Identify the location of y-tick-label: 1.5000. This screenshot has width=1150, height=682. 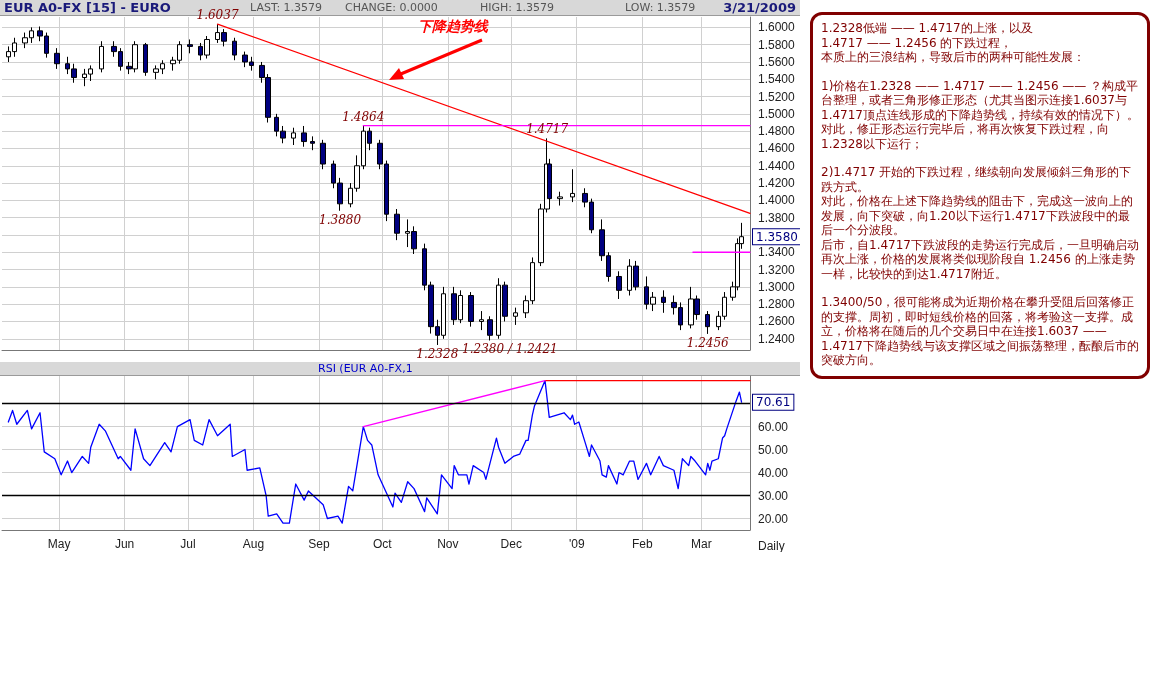
(777, 113).